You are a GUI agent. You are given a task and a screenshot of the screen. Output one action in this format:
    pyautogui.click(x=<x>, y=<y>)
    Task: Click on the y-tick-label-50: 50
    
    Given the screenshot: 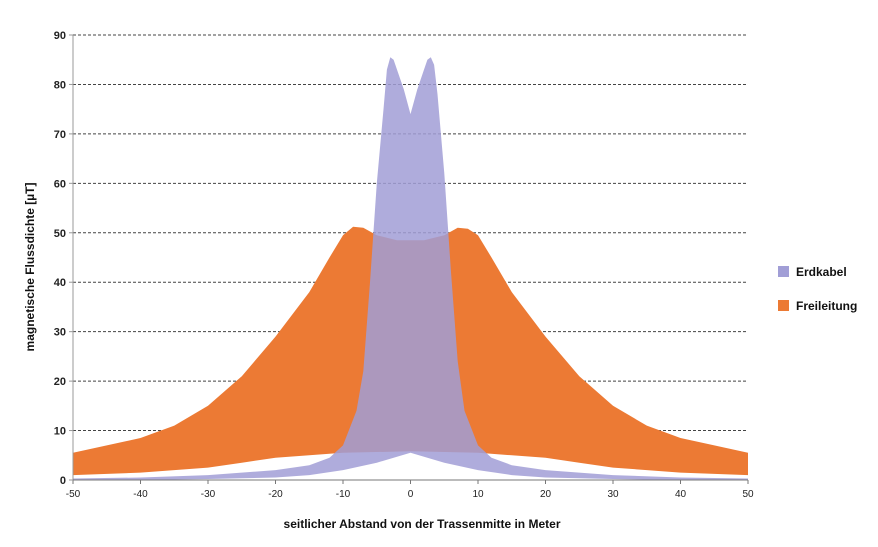 What is the action you would take?
    pyautogui.click(x=60, y=234)
    